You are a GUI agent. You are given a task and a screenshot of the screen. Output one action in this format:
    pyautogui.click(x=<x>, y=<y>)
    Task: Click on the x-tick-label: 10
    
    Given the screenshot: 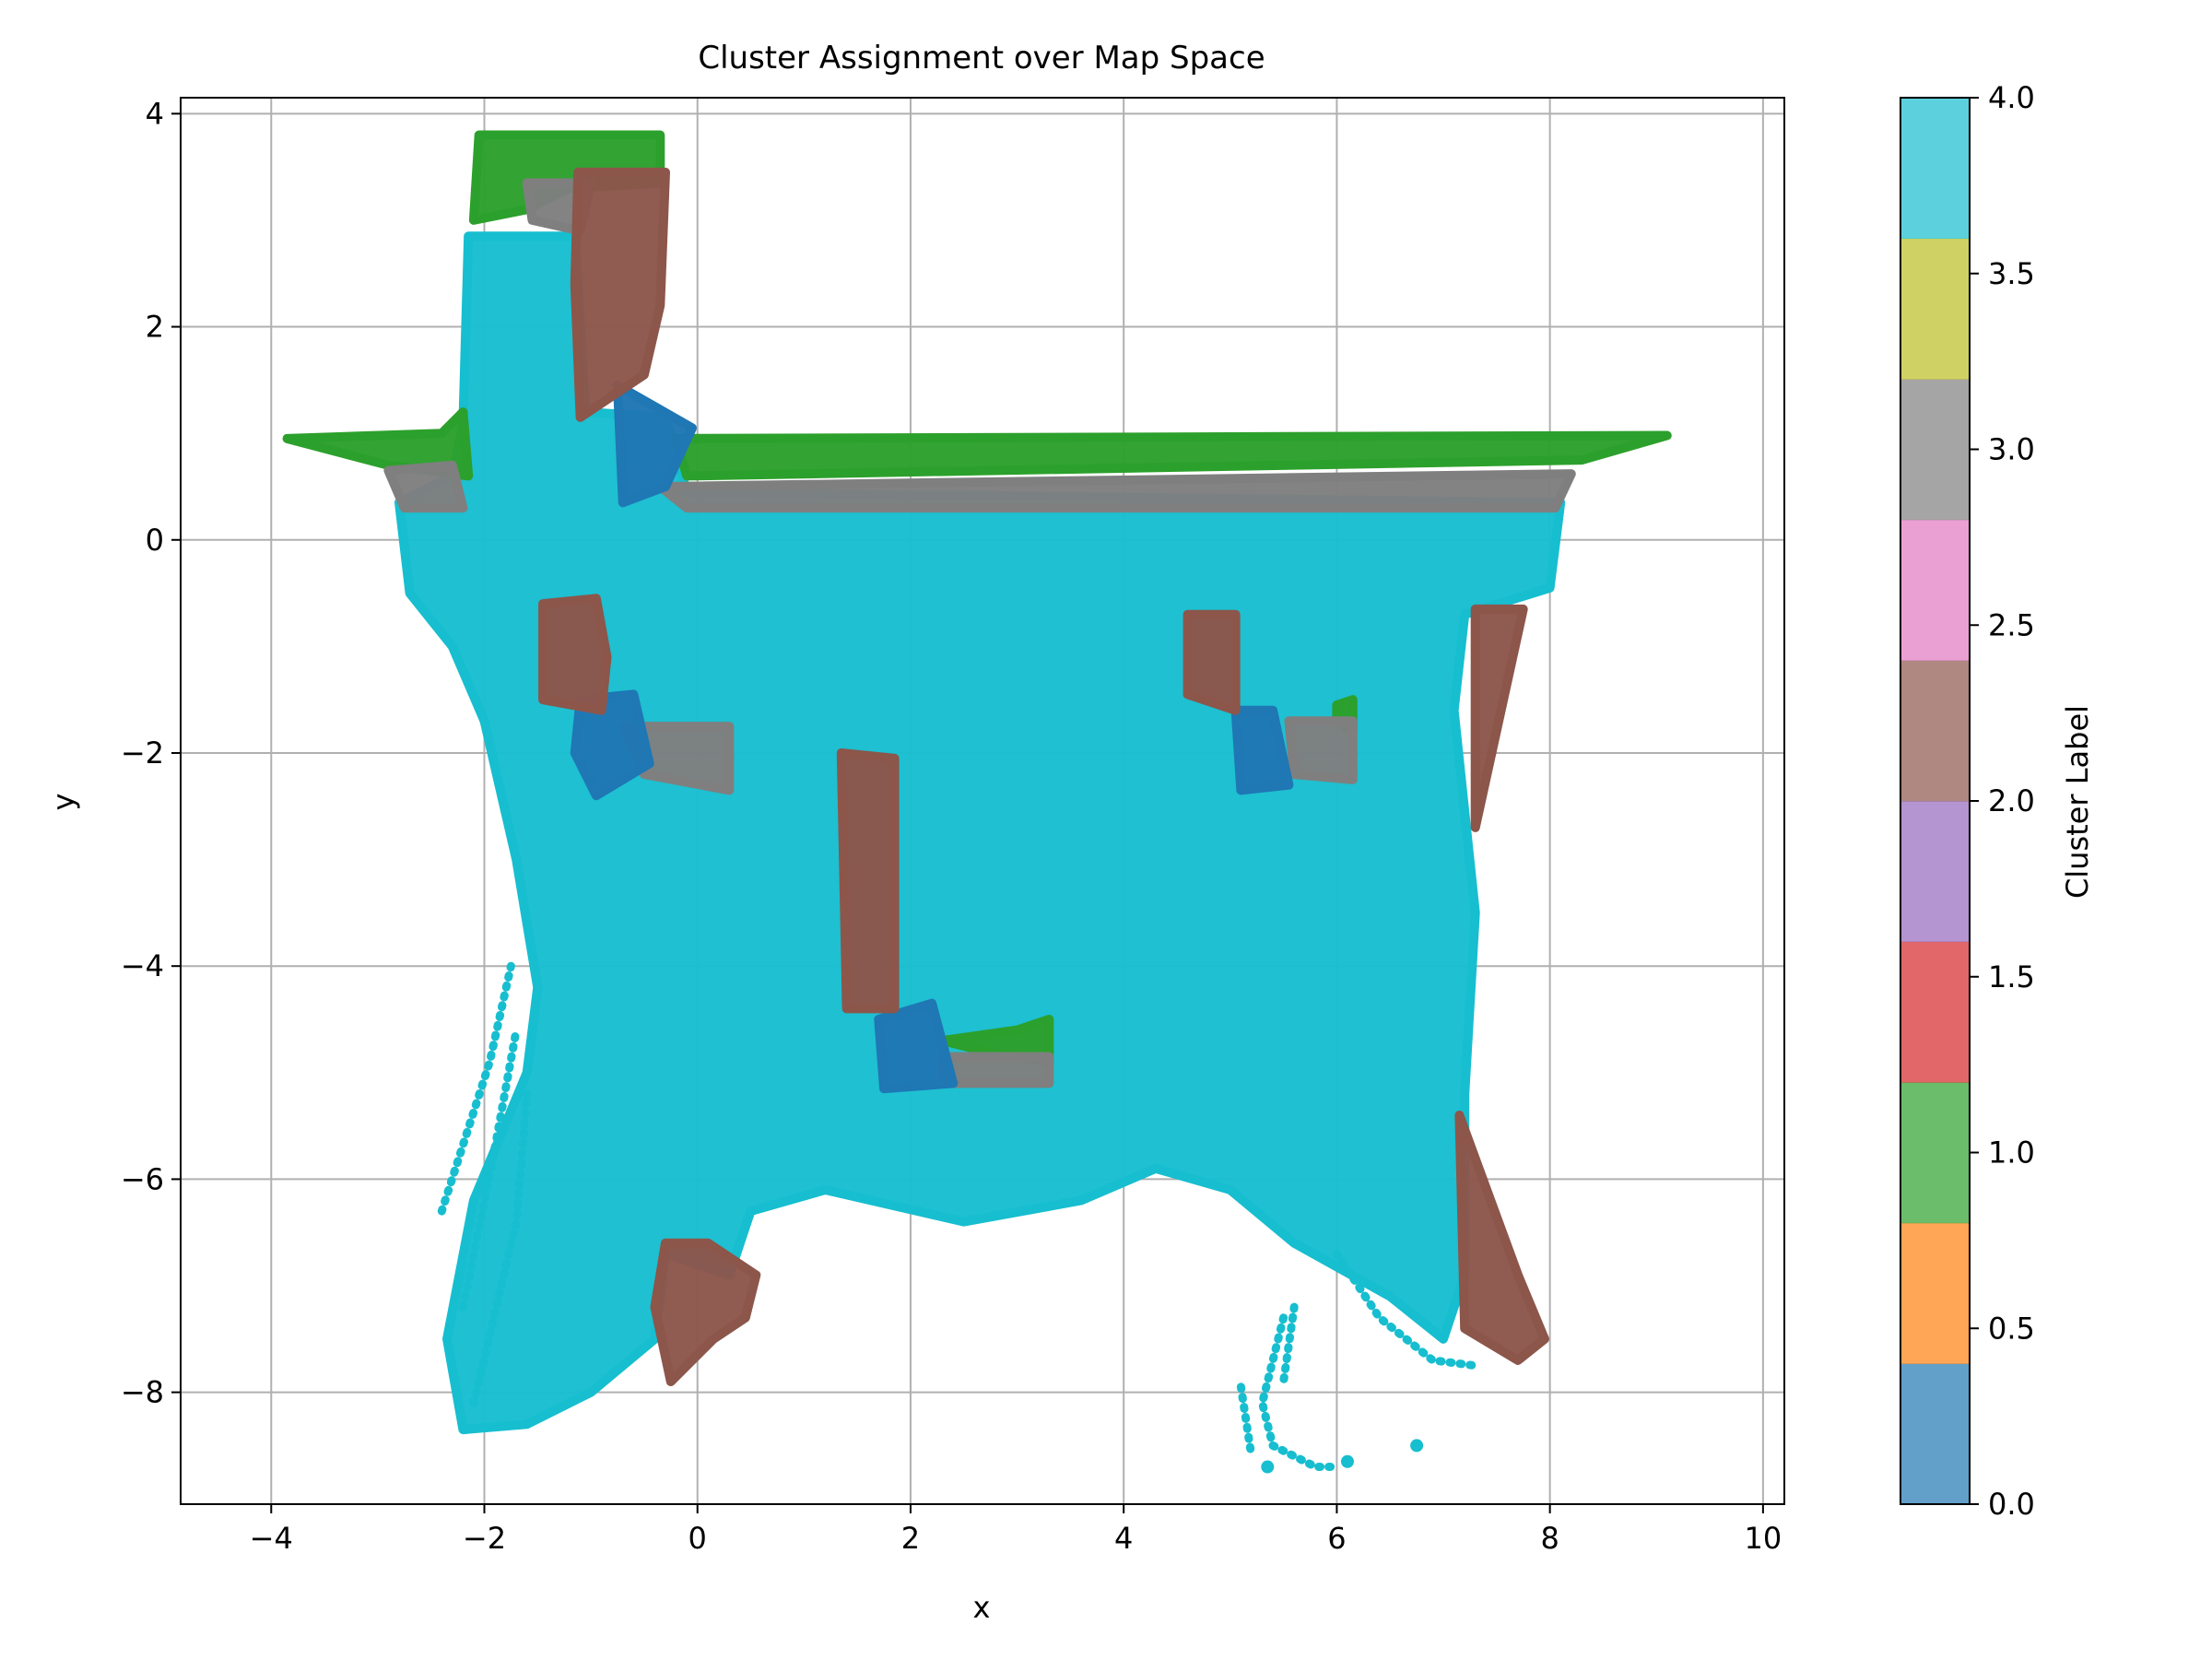 What is the action you would take?
    pyautogui.click(x=1764, y=1538)
    